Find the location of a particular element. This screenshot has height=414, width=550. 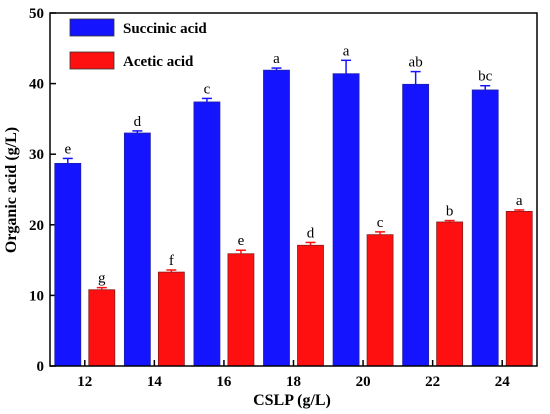

legend: Succinic acid Acetic acid is located at coordinates (138, 44).